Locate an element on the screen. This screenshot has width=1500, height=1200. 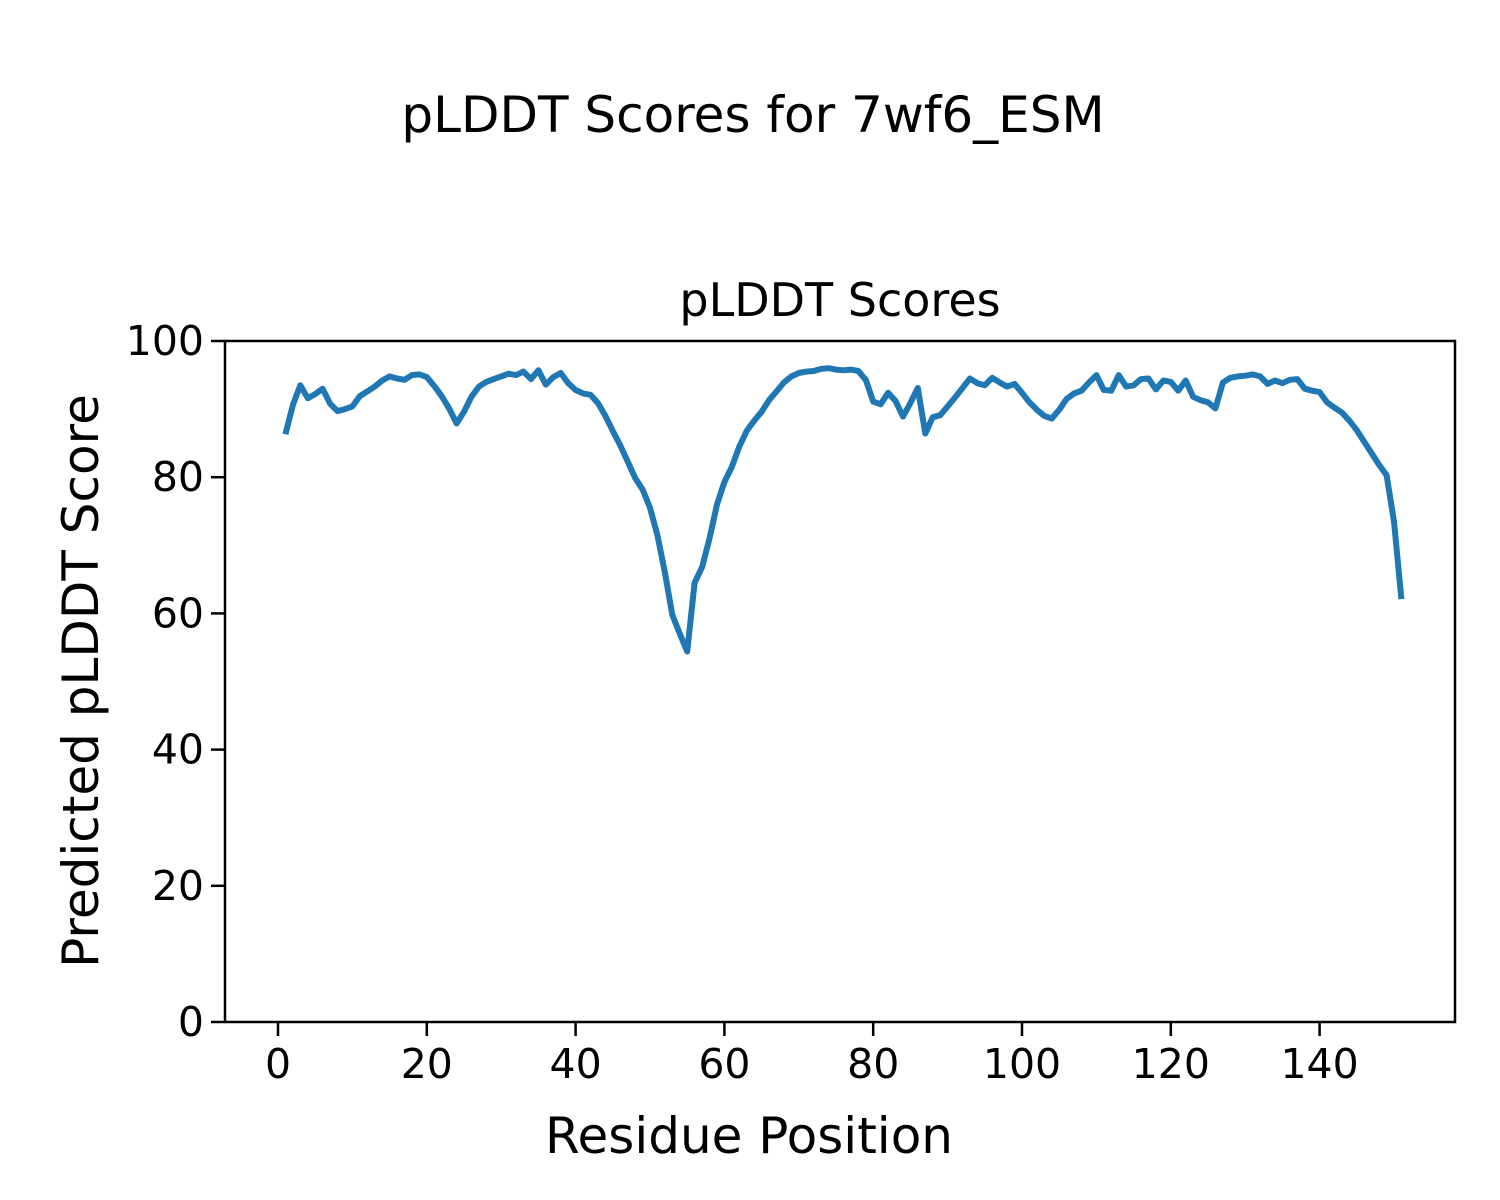
y-tick-label: 60 is located at coordinates (178, 613).